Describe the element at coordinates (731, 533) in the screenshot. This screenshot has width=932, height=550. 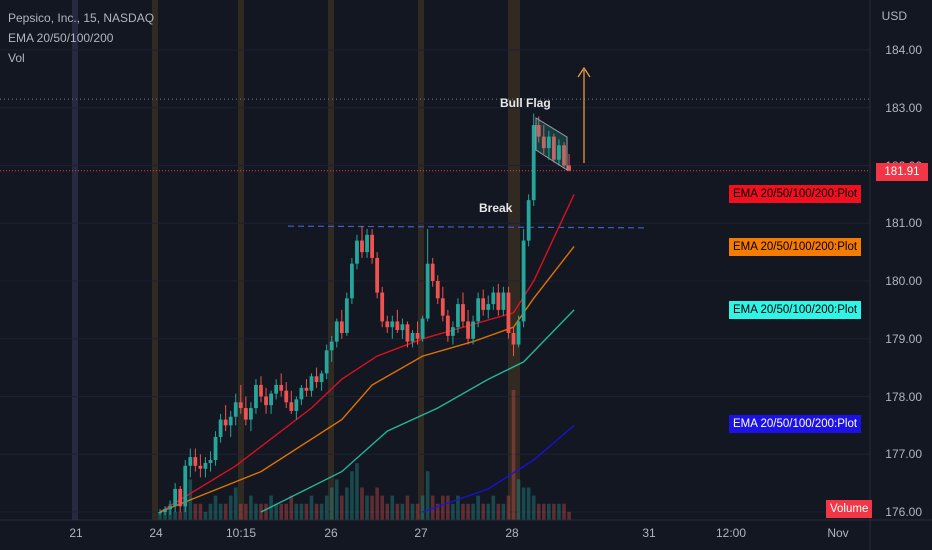
I see `x-tick-label: 12:00` at that location.